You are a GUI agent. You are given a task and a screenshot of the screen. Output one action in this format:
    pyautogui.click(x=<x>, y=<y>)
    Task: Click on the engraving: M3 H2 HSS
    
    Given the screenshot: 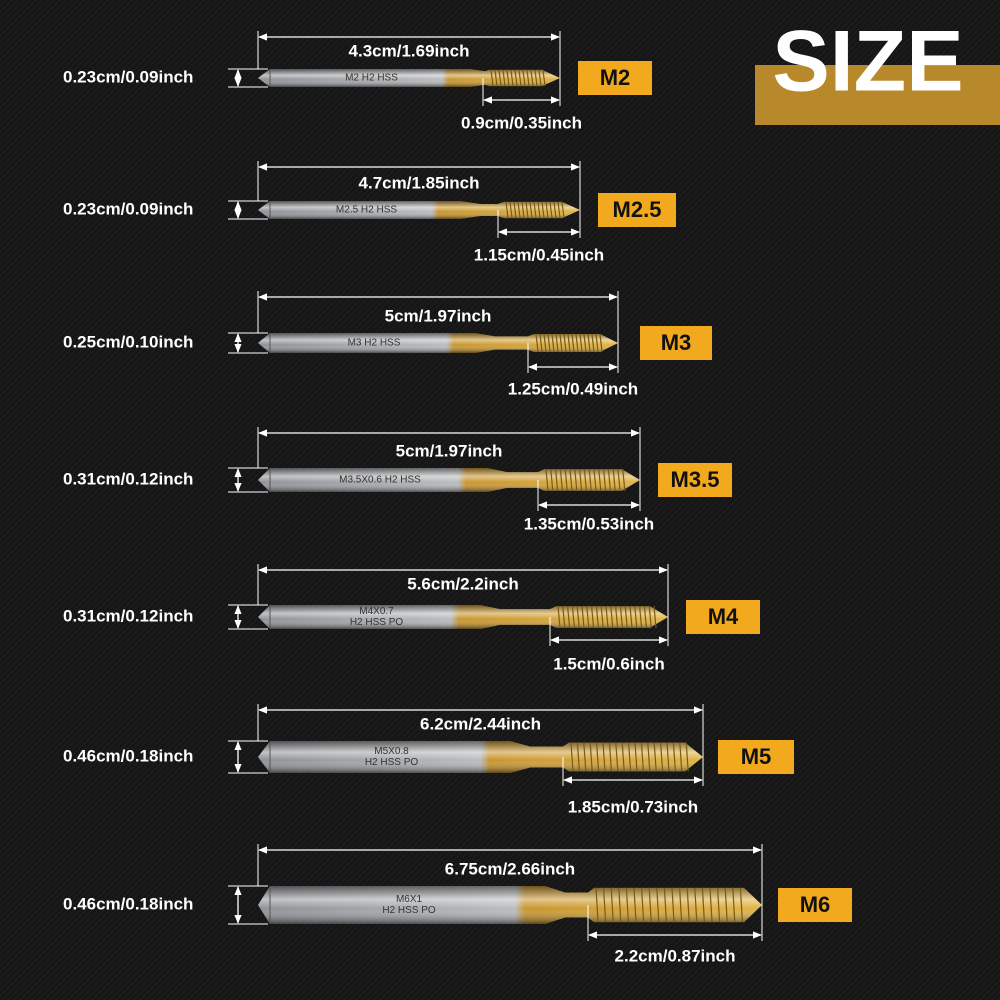 What is the action you would take?
    pyautogui.click(x=374, y=343)
    